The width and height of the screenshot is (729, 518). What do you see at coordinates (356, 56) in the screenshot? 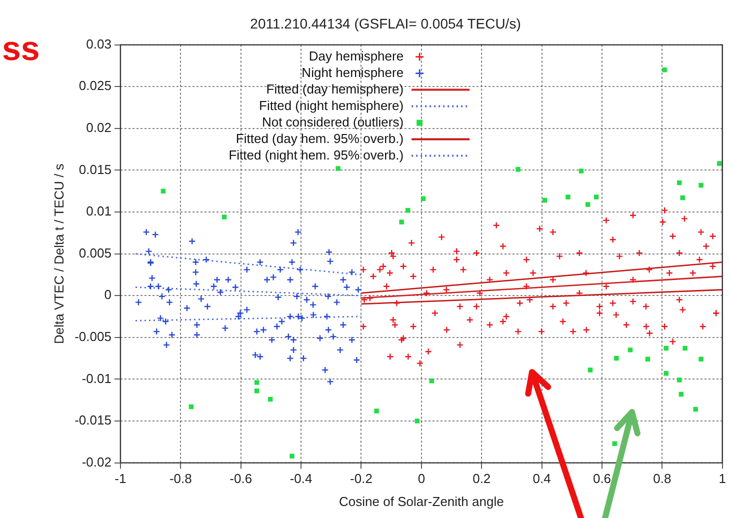
I see `legend-label: Day hemisphere` at bounding box center [356, 56].